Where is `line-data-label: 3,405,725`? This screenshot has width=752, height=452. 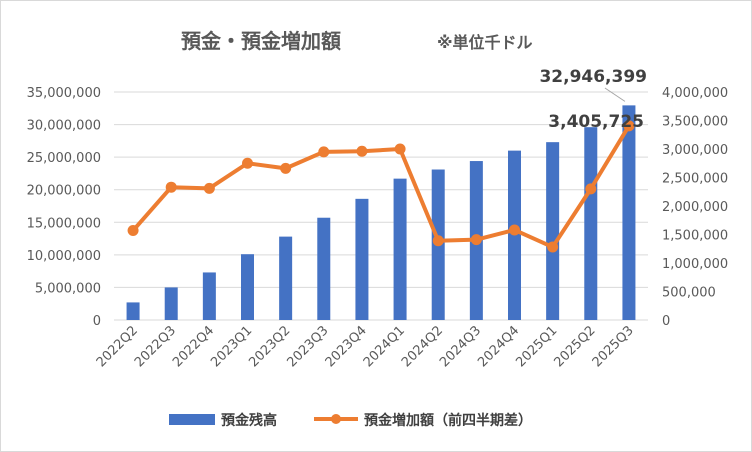 line-data-label: 3,405,725 is located at coordinates (596, 122).